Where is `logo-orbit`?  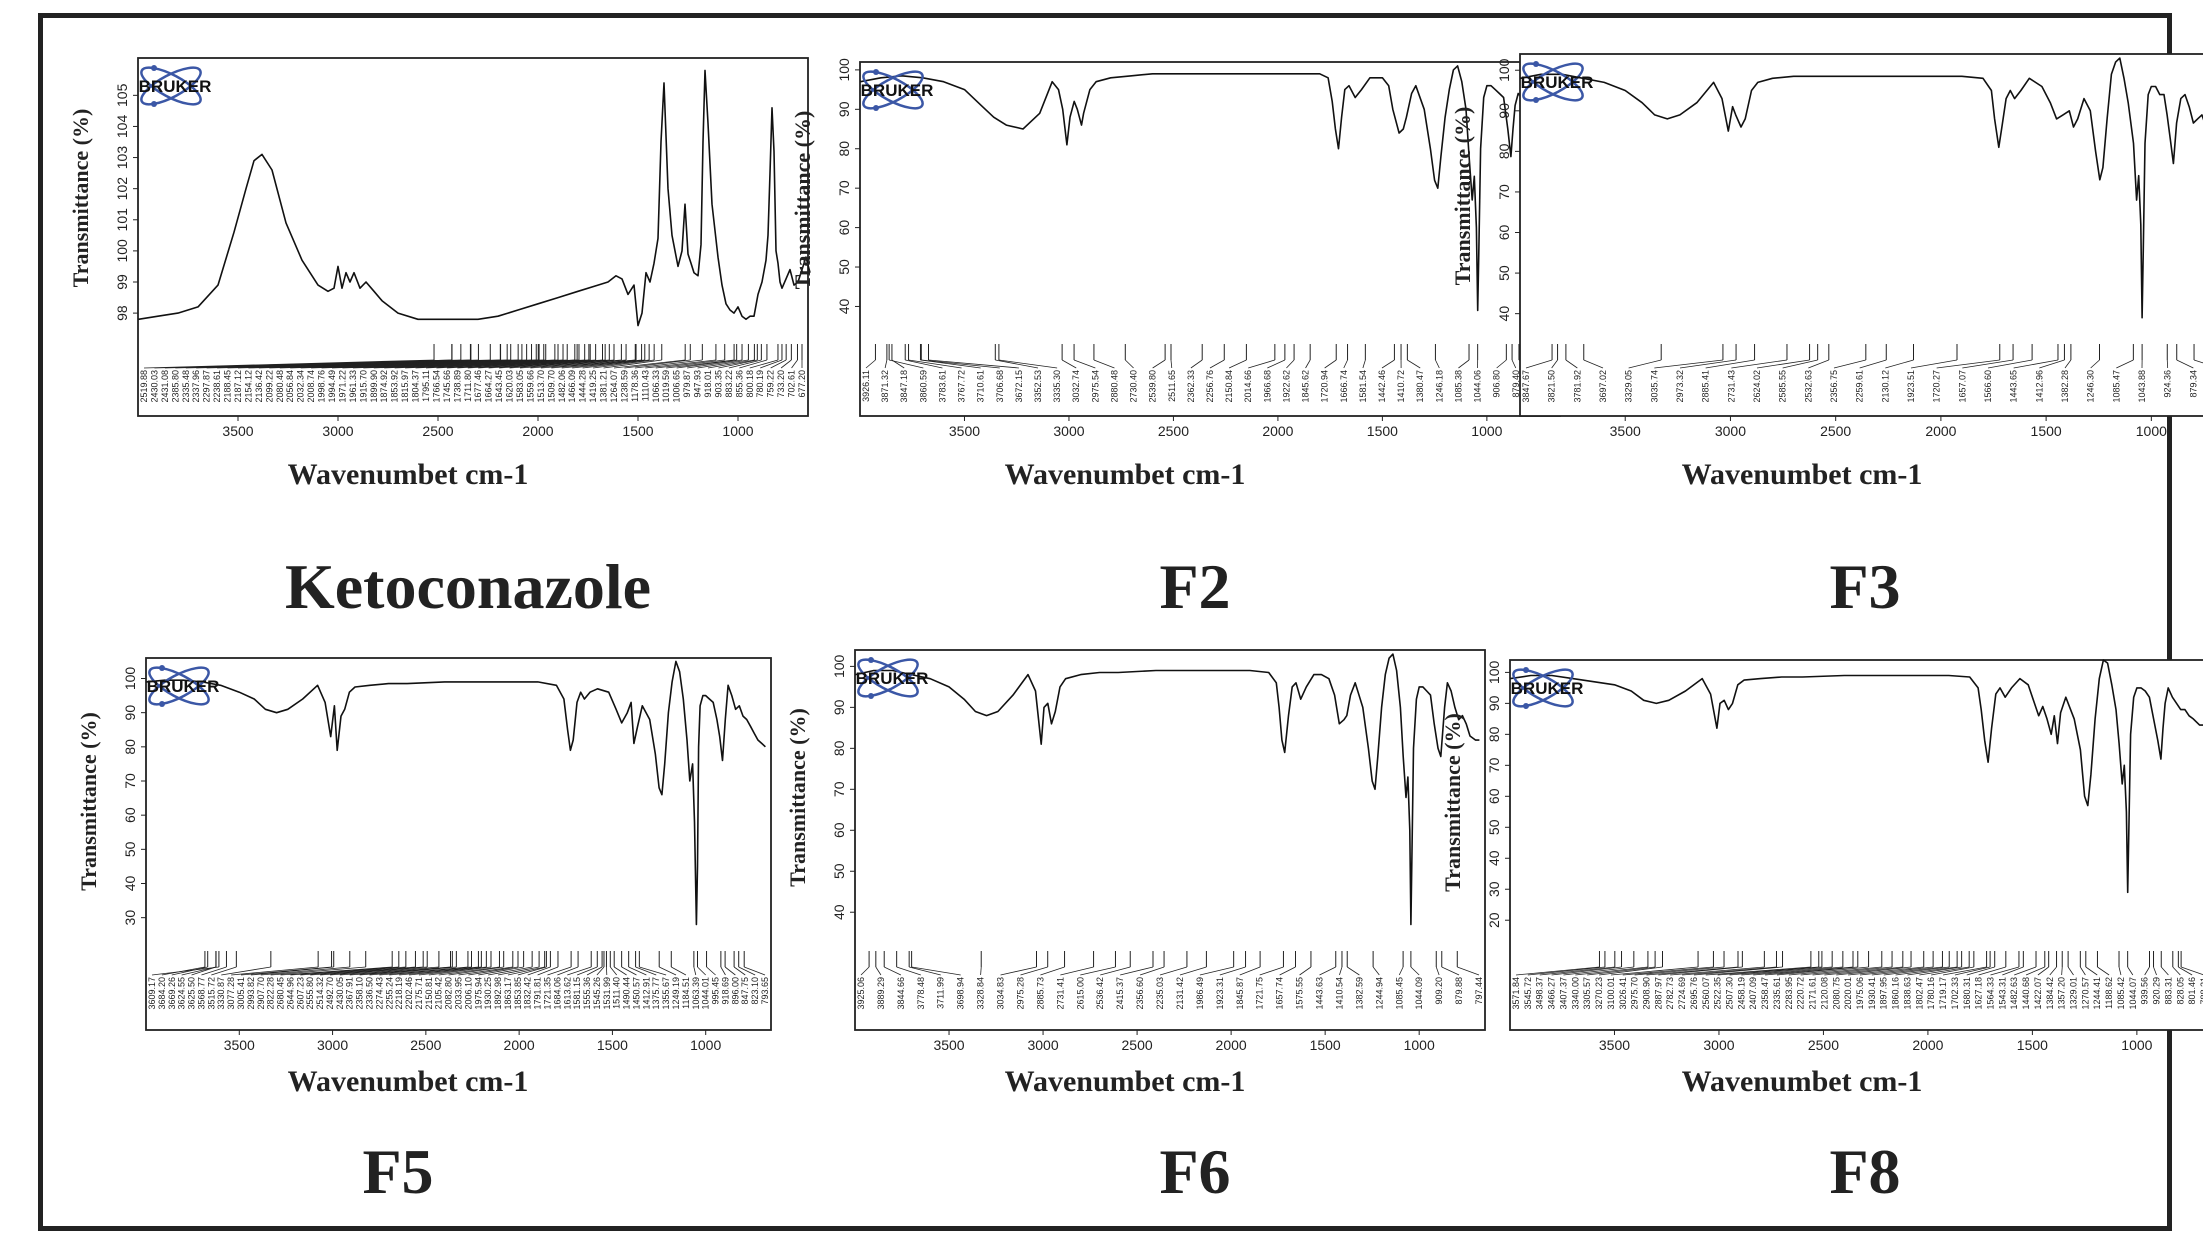 logo-orbit is located at coordinates (171, 86).